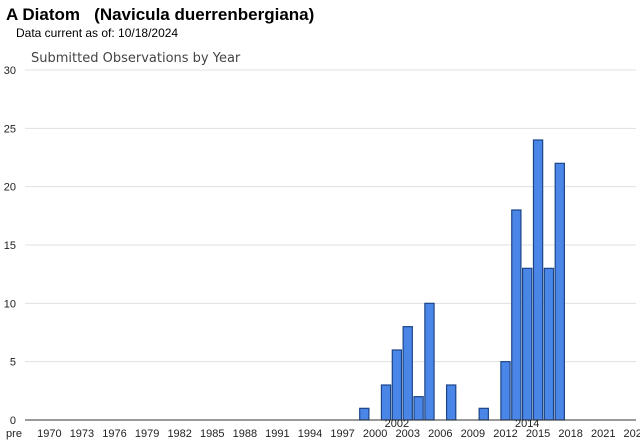  I want to click on bar-2010, so click(483, 414).